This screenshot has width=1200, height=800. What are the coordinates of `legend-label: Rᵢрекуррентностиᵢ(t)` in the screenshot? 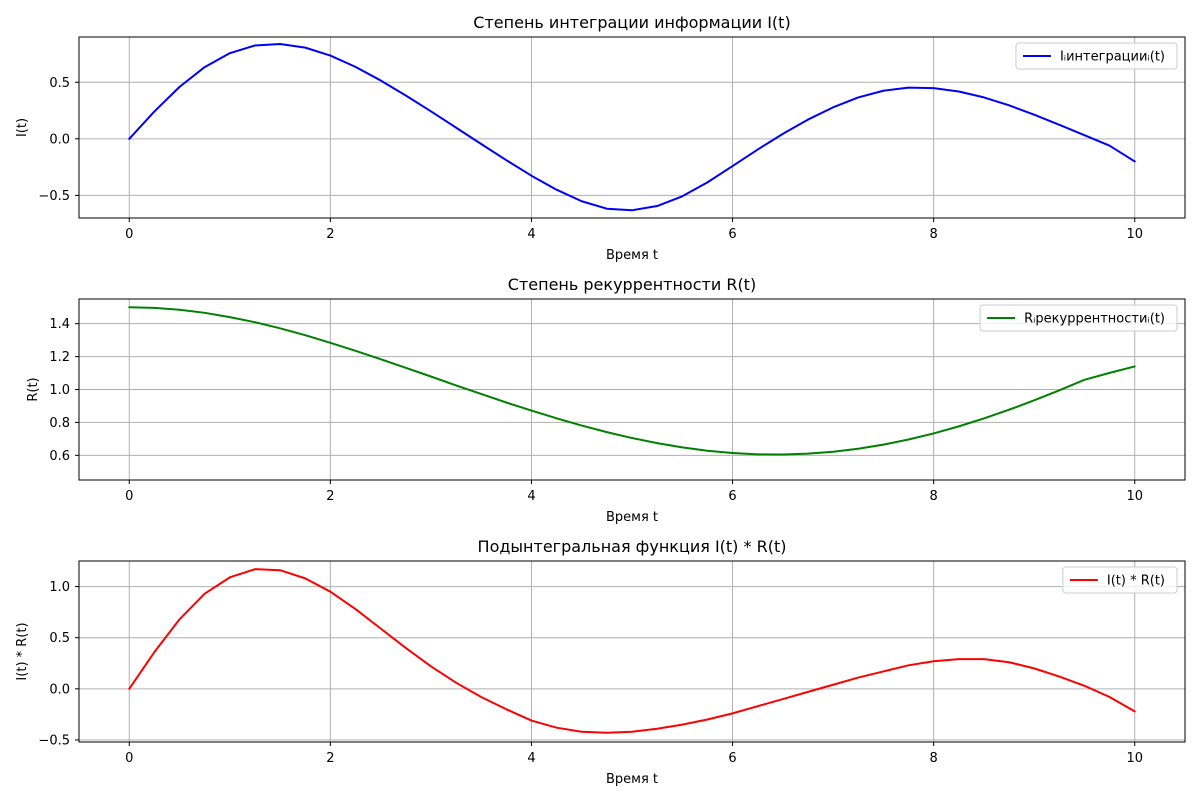 It's located at (1094, 319).